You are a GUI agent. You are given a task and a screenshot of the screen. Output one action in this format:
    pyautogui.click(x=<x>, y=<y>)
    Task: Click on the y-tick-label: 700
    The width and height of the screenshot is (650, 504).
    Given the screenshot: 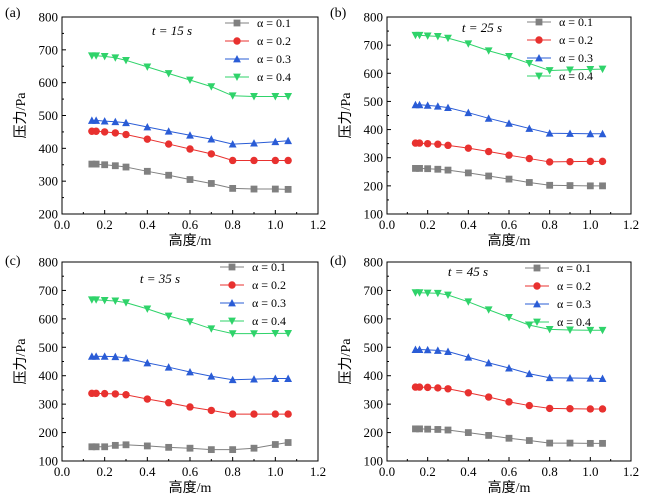 What is the action you would take?
    pyautogui.click(x=374, y=290)
    